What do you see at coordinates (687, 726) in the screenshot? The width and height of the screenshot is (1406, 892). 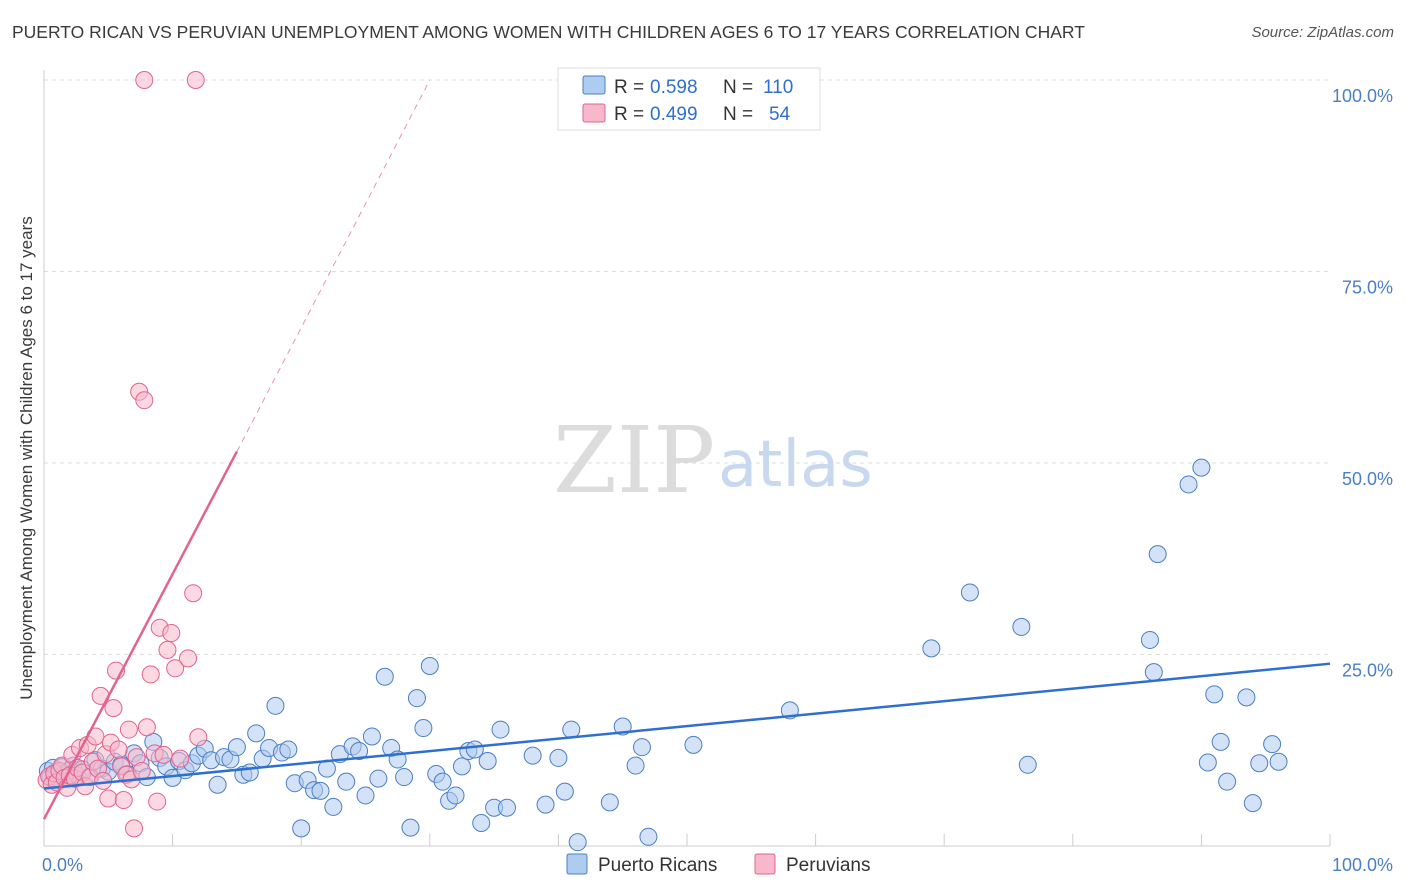 I see `trend-line-puerto-ricans` at bounding box center [687, 726].